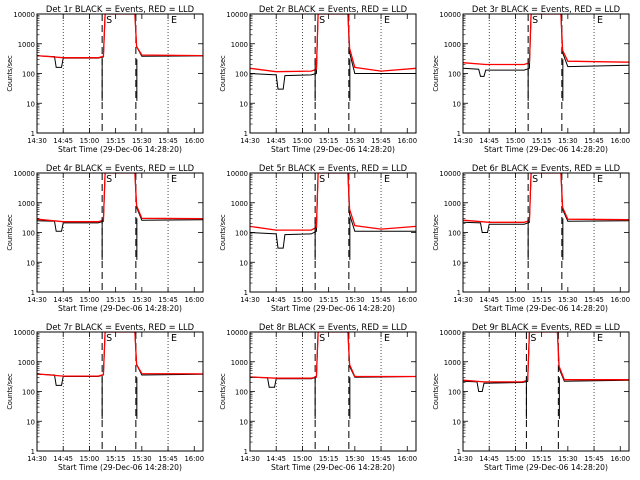 The height and width of the screenshot is (480, 640). What do you see at coordinates (120, 9) in the screenshot?
I see `panel-title: Det 1r BLACK = Events, RED = LLD` at bounding box center [120, 9].